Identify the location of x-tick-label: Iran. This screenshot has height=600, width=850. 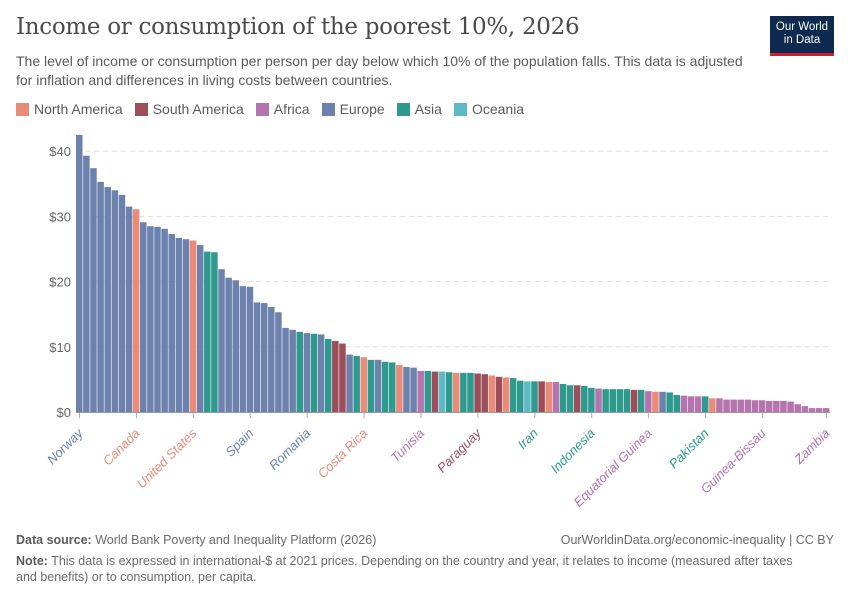
(527, 439).